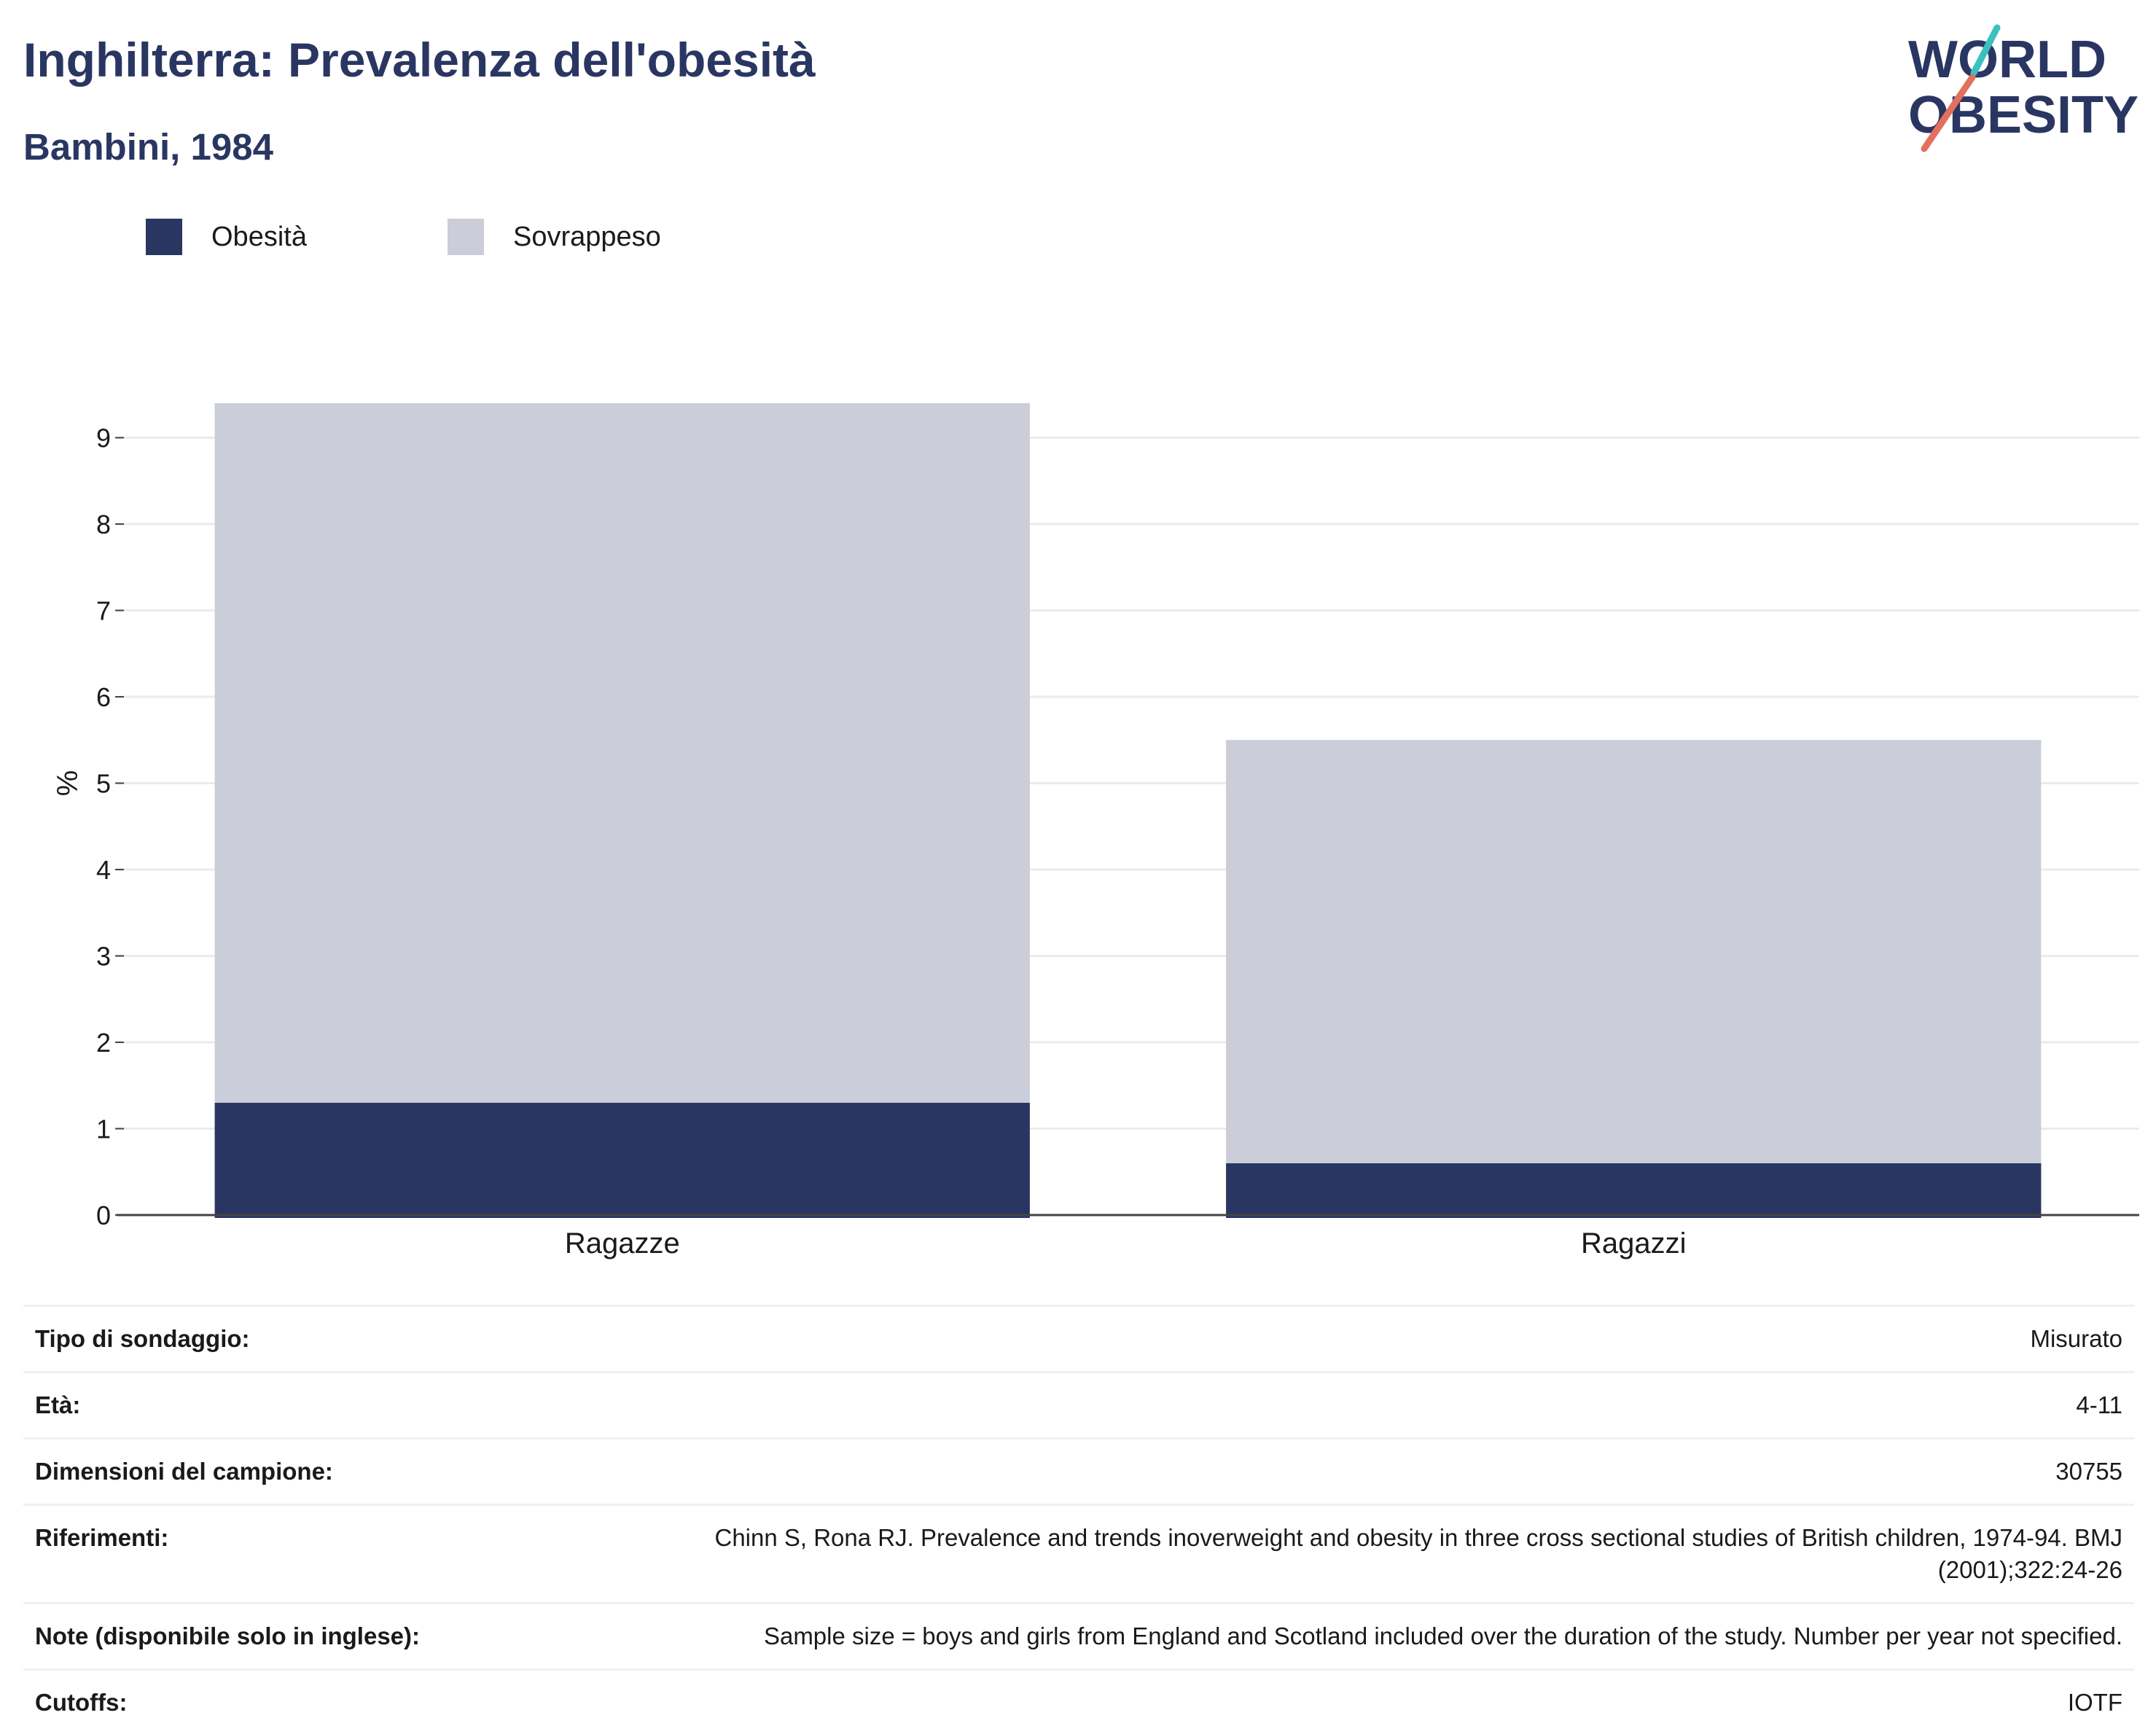 Image resolution: width=2156 pixels, height=1734 pixels. What do you see at coordinates (1949, 113) in the screenshot?
I see `logo-slash-coral` at bounding box center [1949, 113].